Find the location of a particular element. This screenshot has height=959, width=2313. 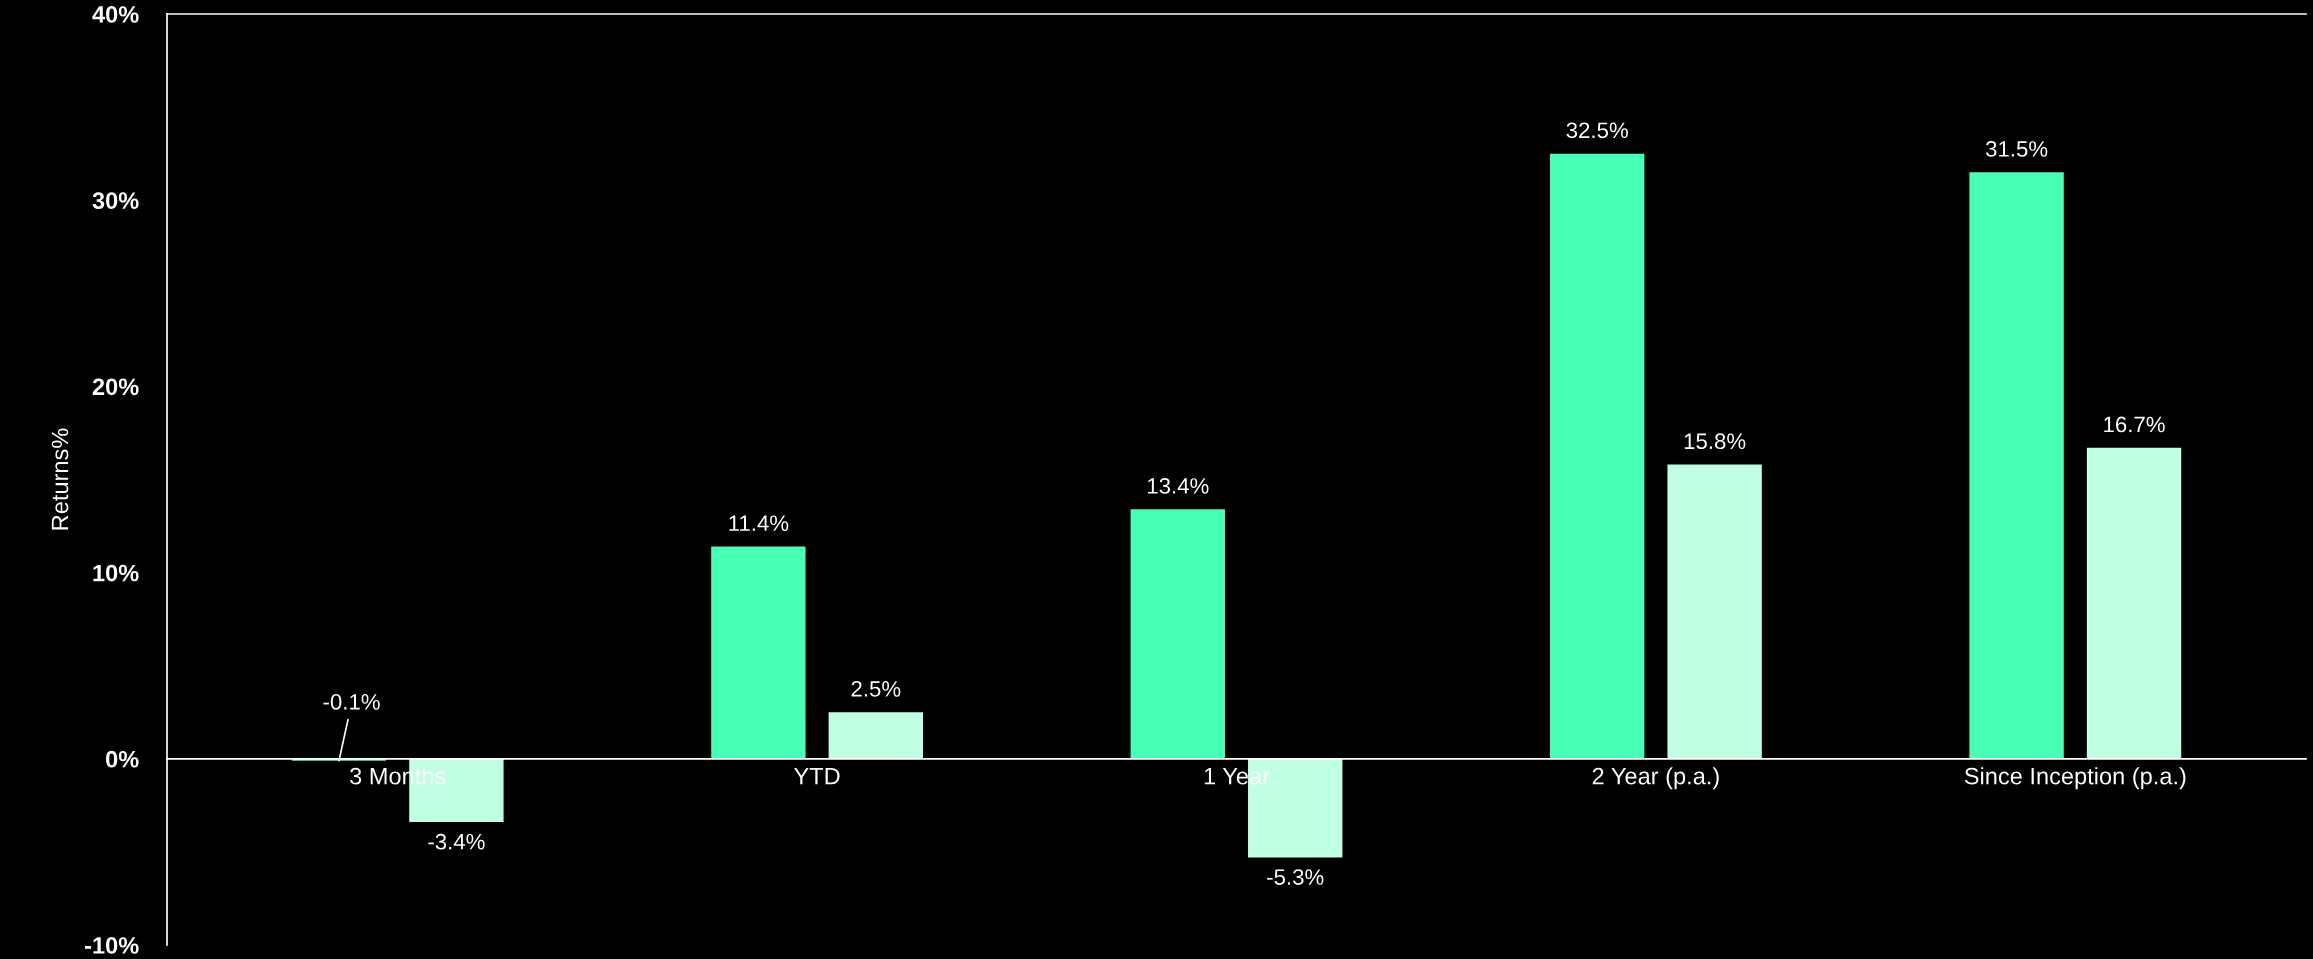

y-tick-label: -10% is located at coordinates (112, 945).